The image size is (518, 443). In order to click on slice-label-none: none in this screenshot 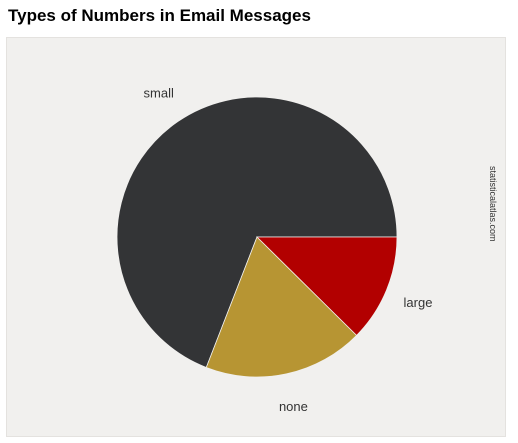, I will do `click(293, 406)`.